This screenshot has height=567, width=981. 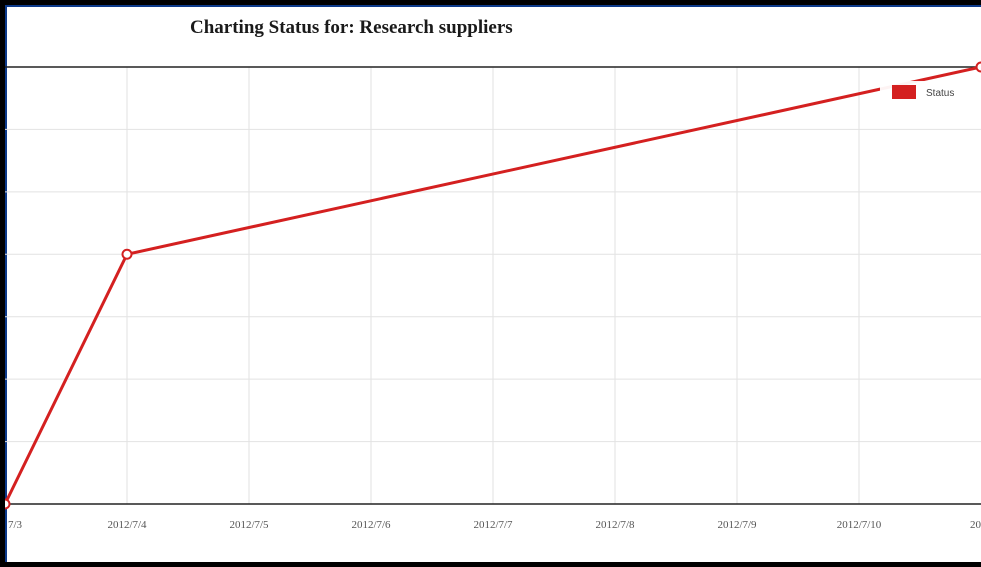 I want to click on x-tick-label: 2012, so click(x=975, y=525).